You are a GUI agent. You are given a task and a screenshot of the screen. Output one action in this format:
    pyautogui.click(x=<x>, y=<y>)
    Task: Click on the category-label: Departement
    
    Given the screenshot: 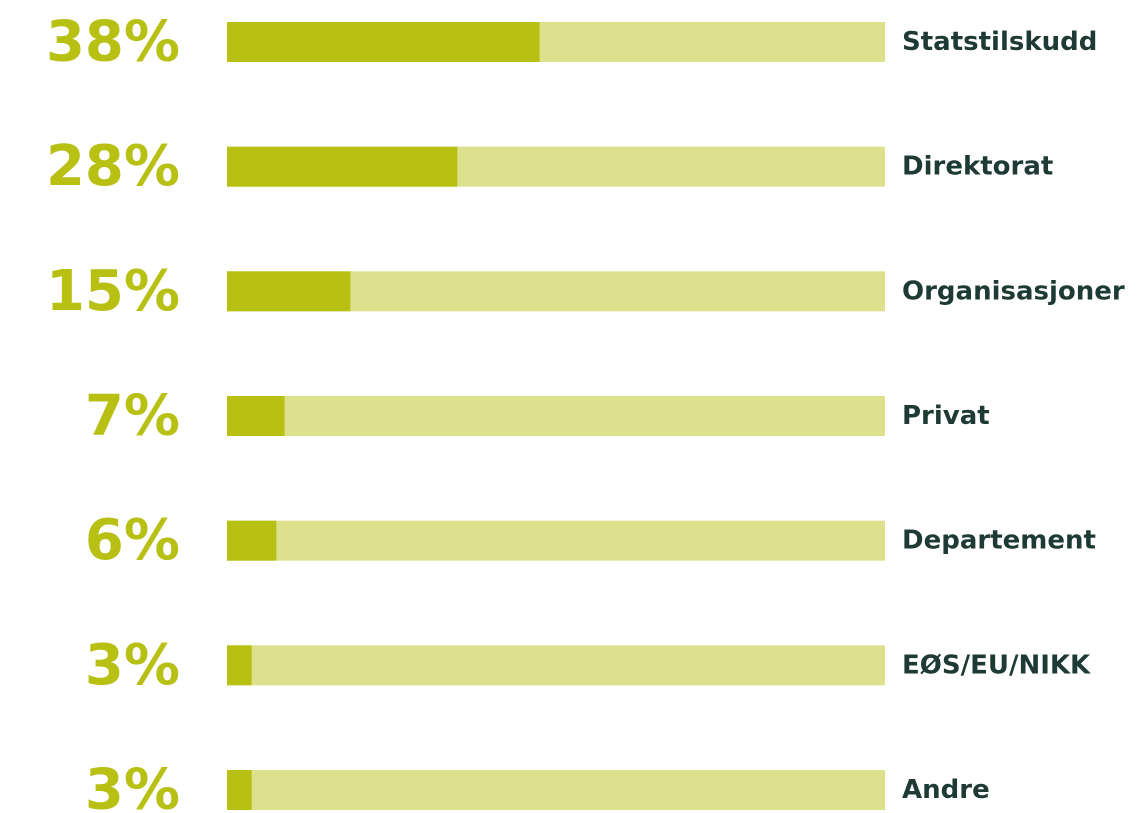 What is the action you would take?
    pyautogui.click(x=999, y=541)
    